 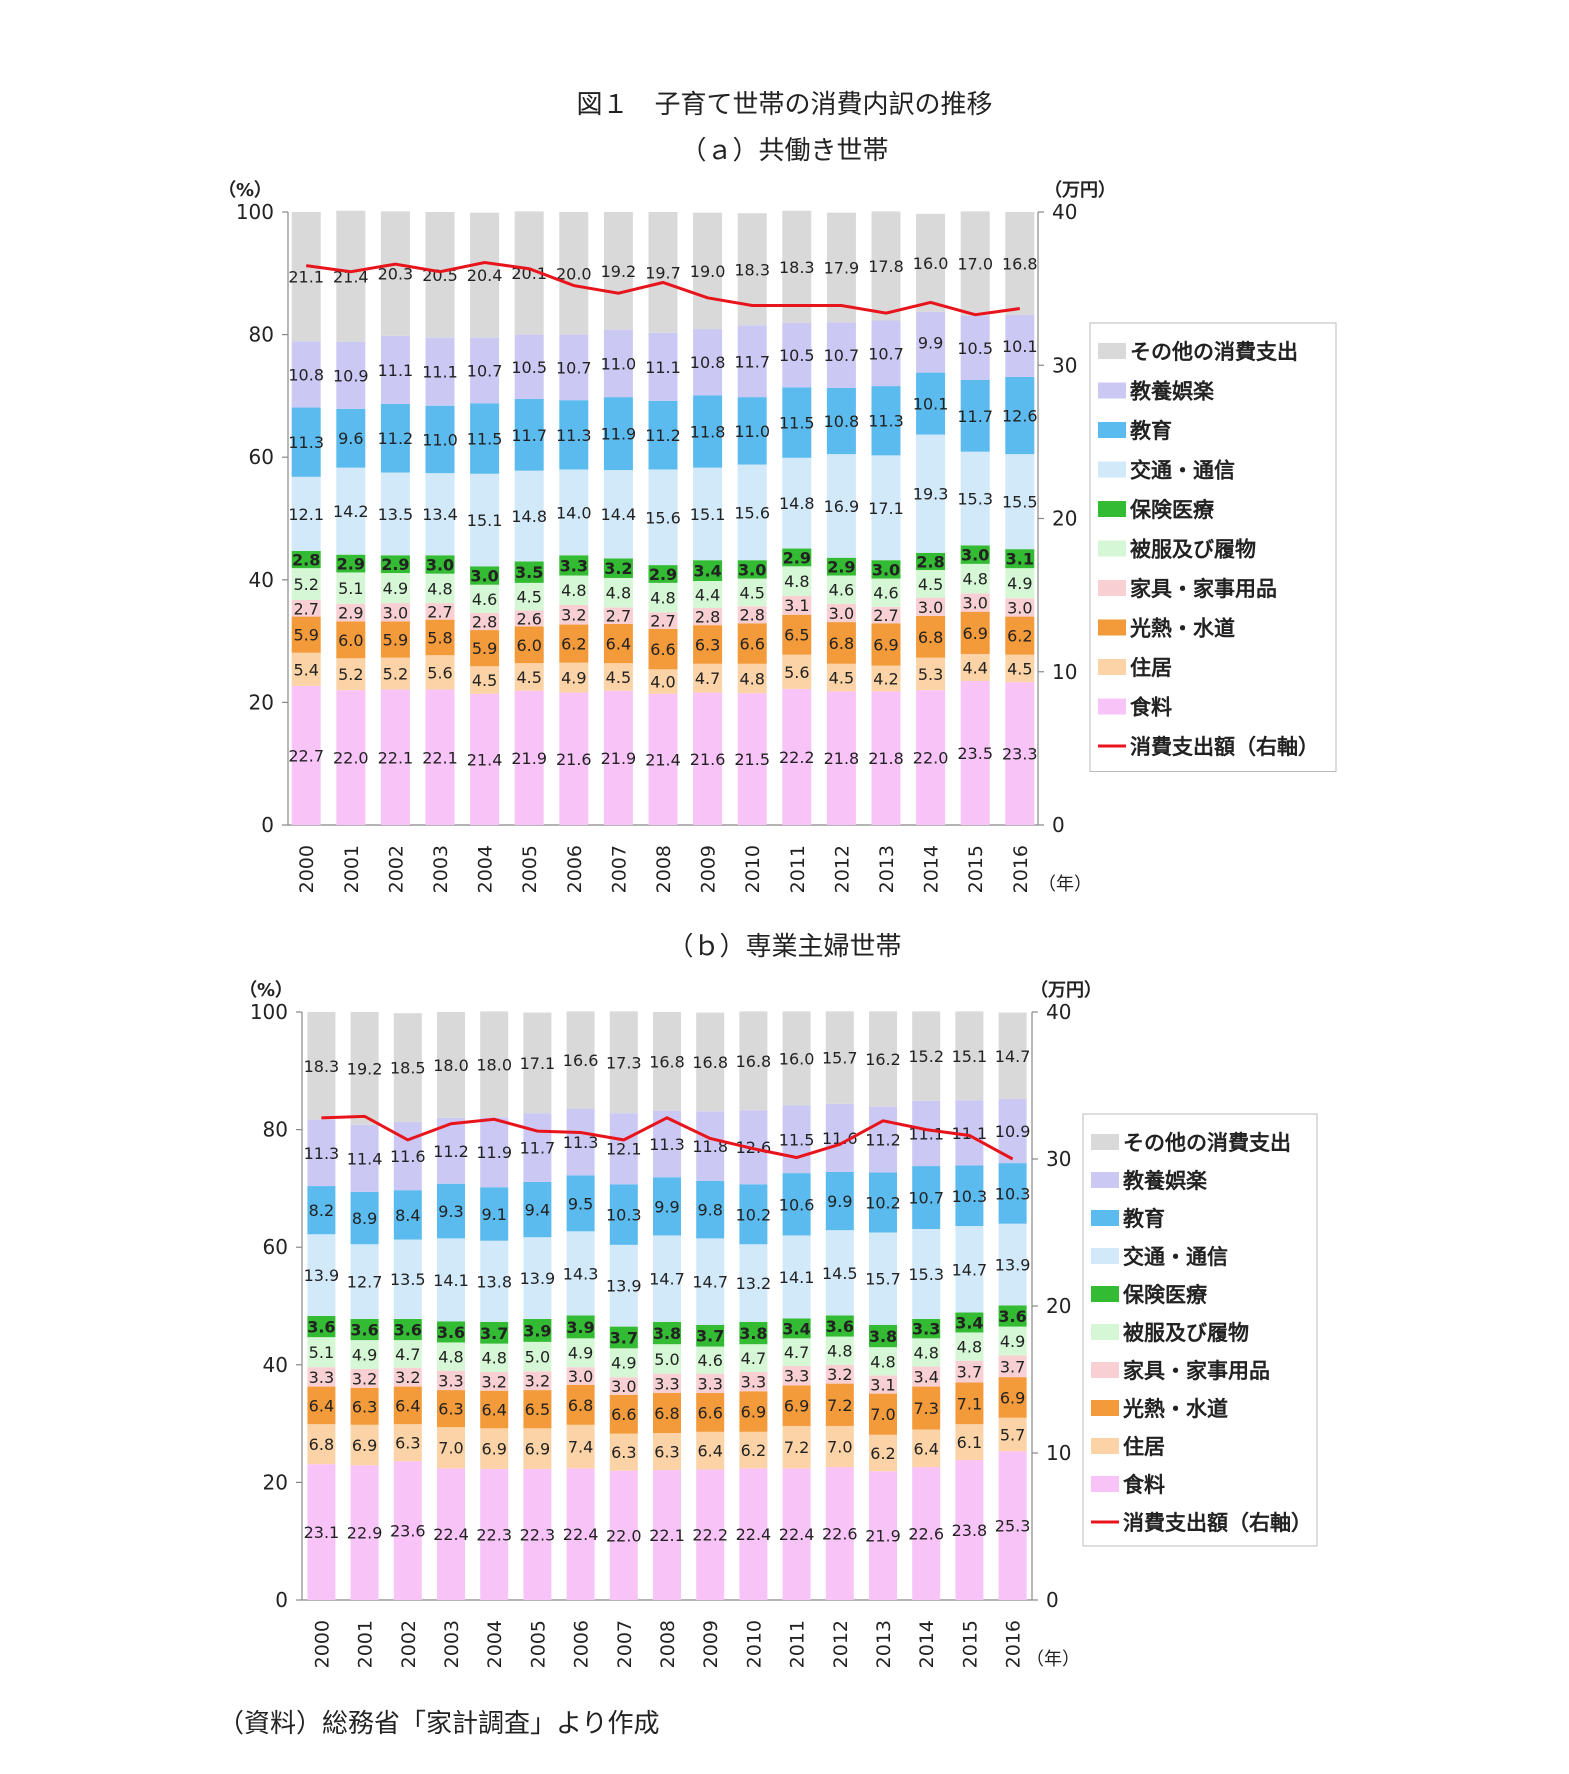 What do you see at coordinates (842, 758) in the screenshot?
I see `data-label: 21.8` at bounding box center [842, 758].